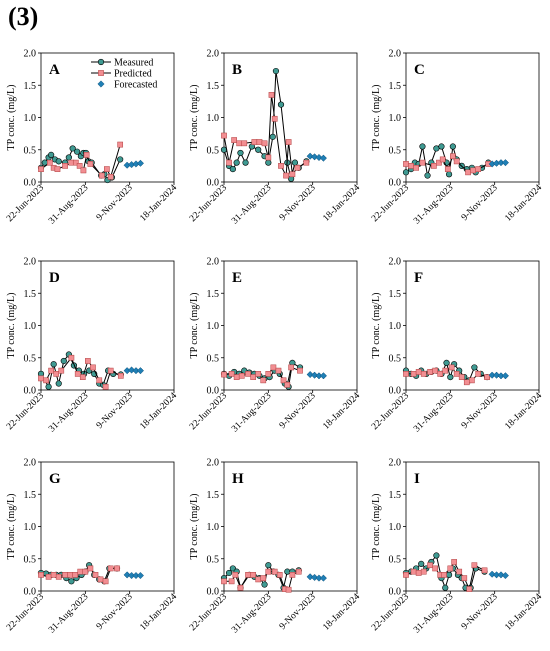 The height and width of the screenshot is (651, 550). I want to click on figure-label: (3), so click(23, 16).